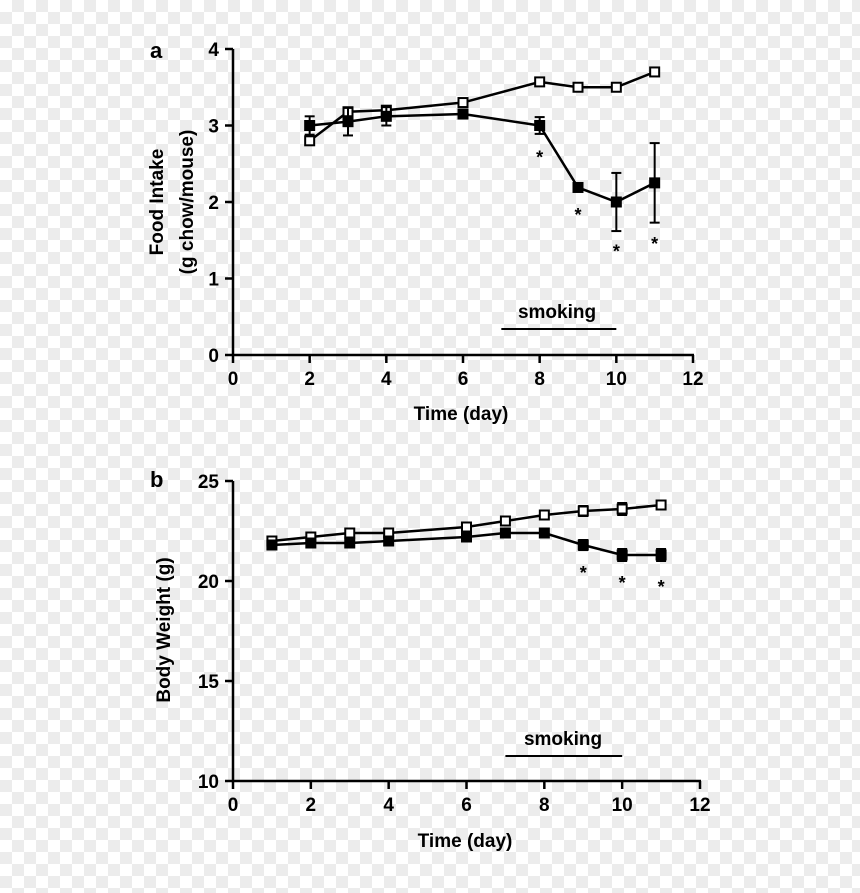 This screenshot has width=860, height=893. What do you see at coordinates (213, 356) in the screenshot?
I see `y-tick-label: 0` at bounding box center [213, 356].